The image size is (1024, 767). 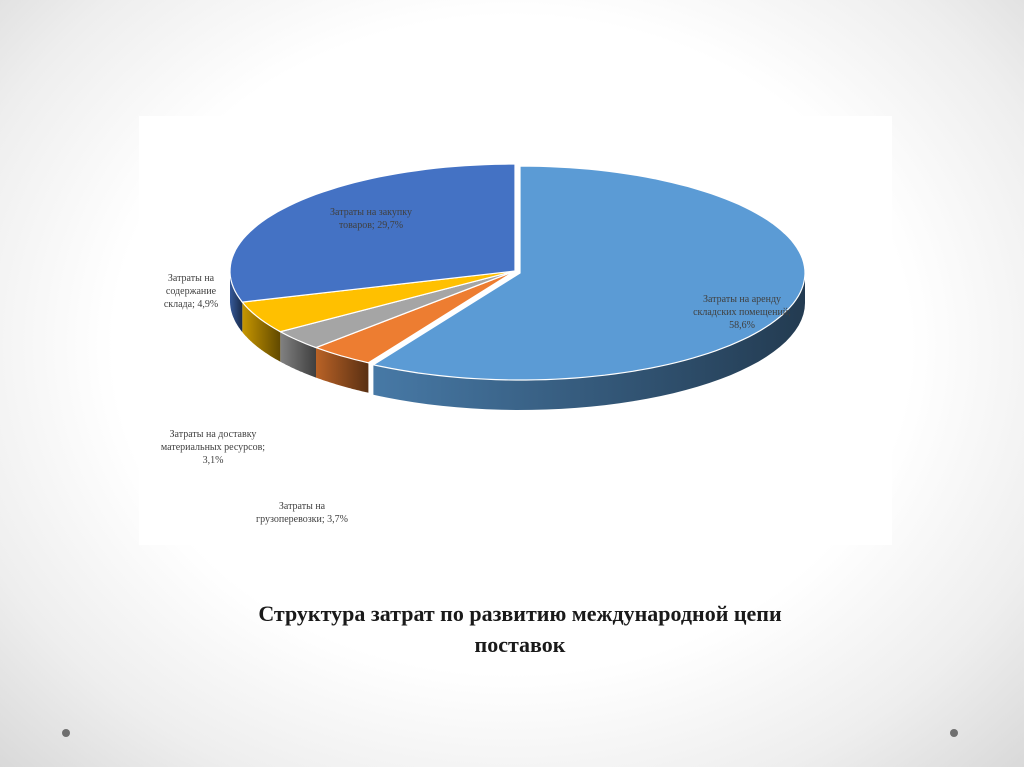 What do you see at coordinates (954, 733) in the screenshot?
I see `bottom-right-dot` at bounding box center [954, 733].